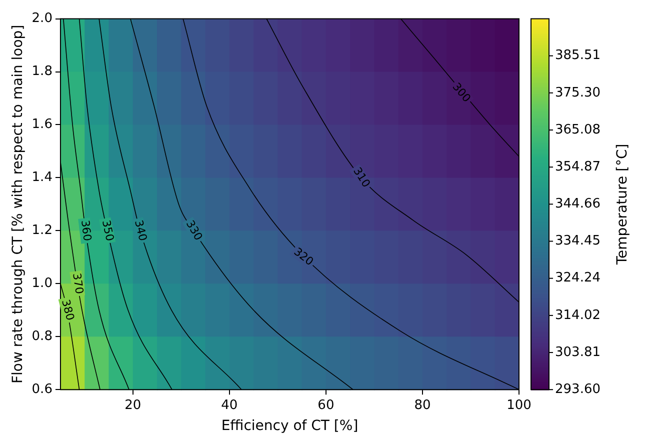 The height and width of the screenshot is (445, 662). Describe the element at coordinates (42, 336) in the screenshot. I see `y-tick-label: 0.8` at that location.